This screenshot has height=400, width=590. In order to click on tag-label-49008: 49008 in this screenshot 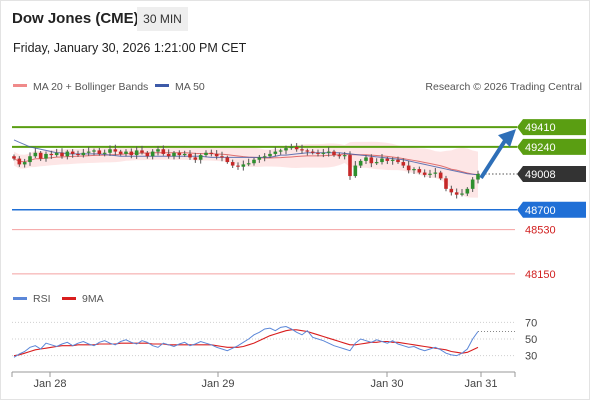, I will do `click(540, 175)`.